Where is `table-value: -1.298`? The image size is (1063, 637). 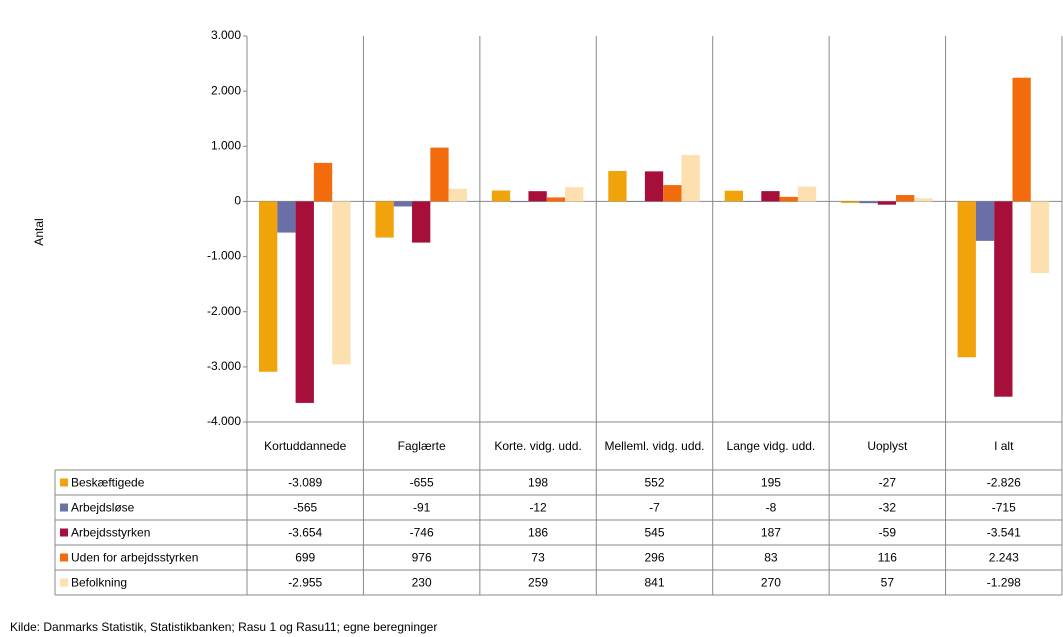
table-value: -1.298 is located at coordinates (1004, 583).